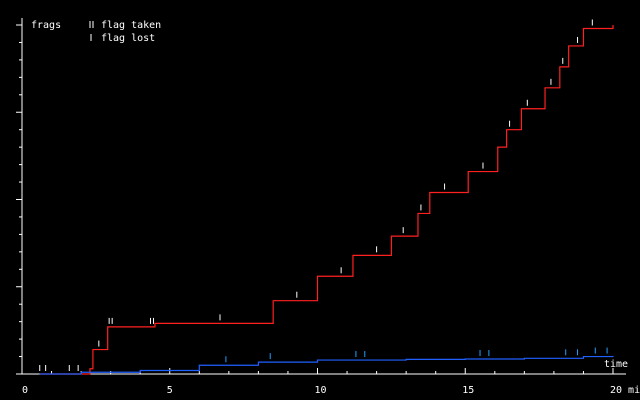 This screenshot has width=640, height=400. What do you see at coordinates (170, 390) in the screenshot?
I see `x-tick-label: 5` at bounding box center [170, 390].